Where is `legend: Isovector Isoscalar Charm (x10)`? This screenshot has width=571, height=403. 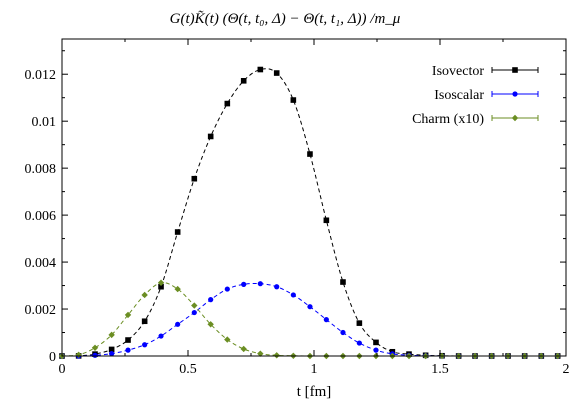 legend: Isovector Isoscalar Charm (x10) is located at coordinates (475, 95).